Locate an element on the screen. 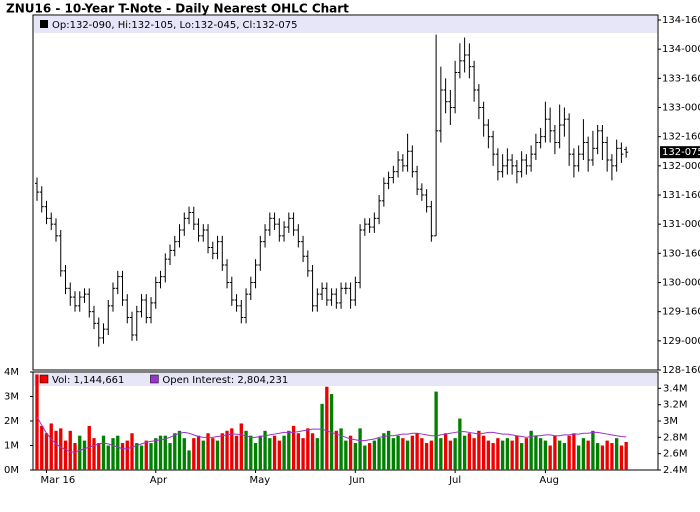 This screenshot has width=700, height=512. x-tick-label: Mar 16 is located at coordinates (57, 480).